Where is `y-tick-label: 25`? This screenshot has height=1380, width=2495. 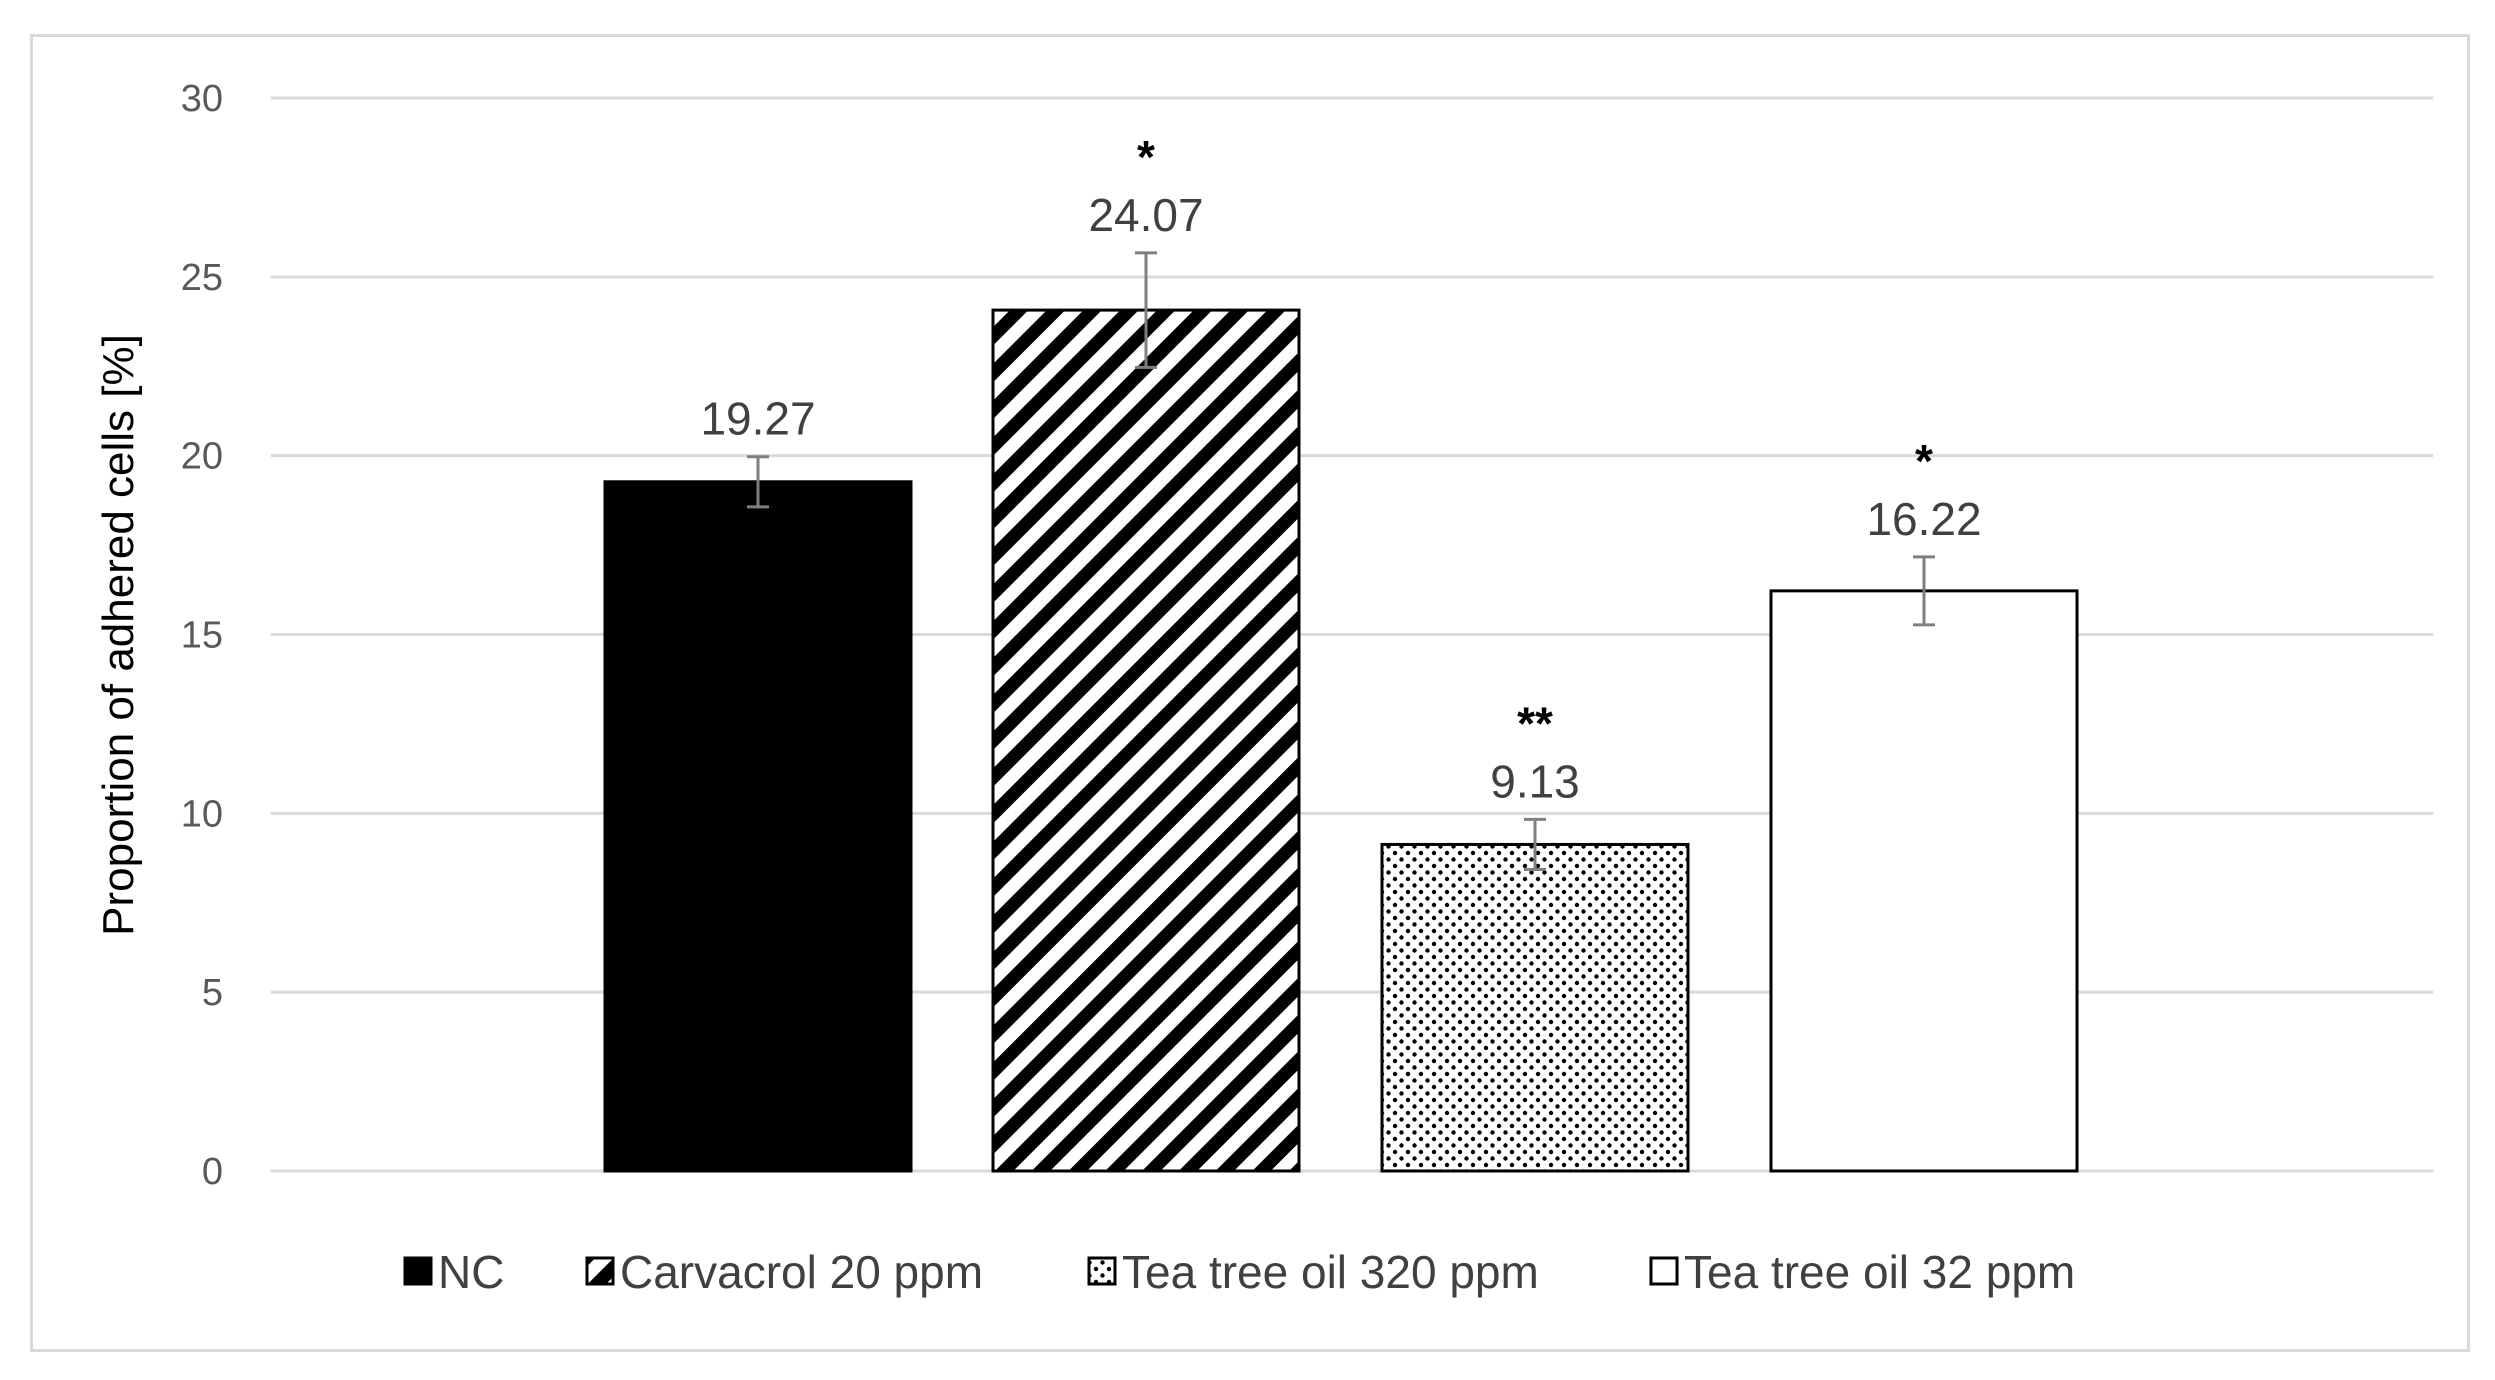
y-tick-label: 25 is located at coordinates (202, 278).